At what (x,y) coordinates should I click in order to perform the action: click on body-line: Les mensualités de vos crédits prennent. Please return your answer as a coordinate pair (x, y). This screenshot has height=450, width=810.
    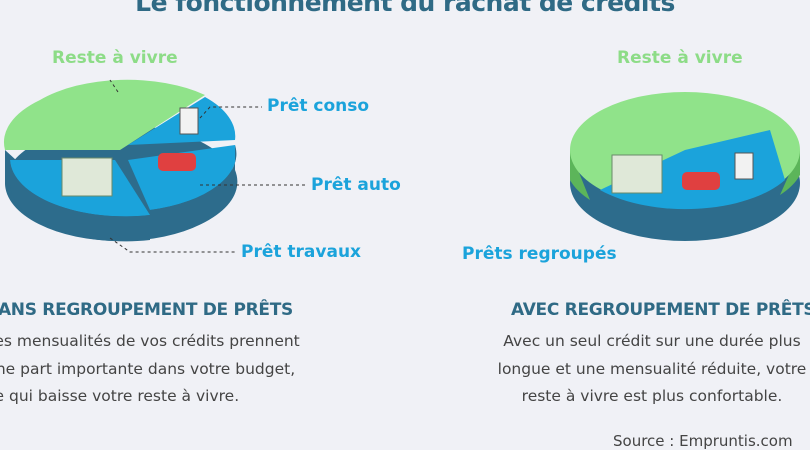
    Looking at the image, I should click on (150, 341).